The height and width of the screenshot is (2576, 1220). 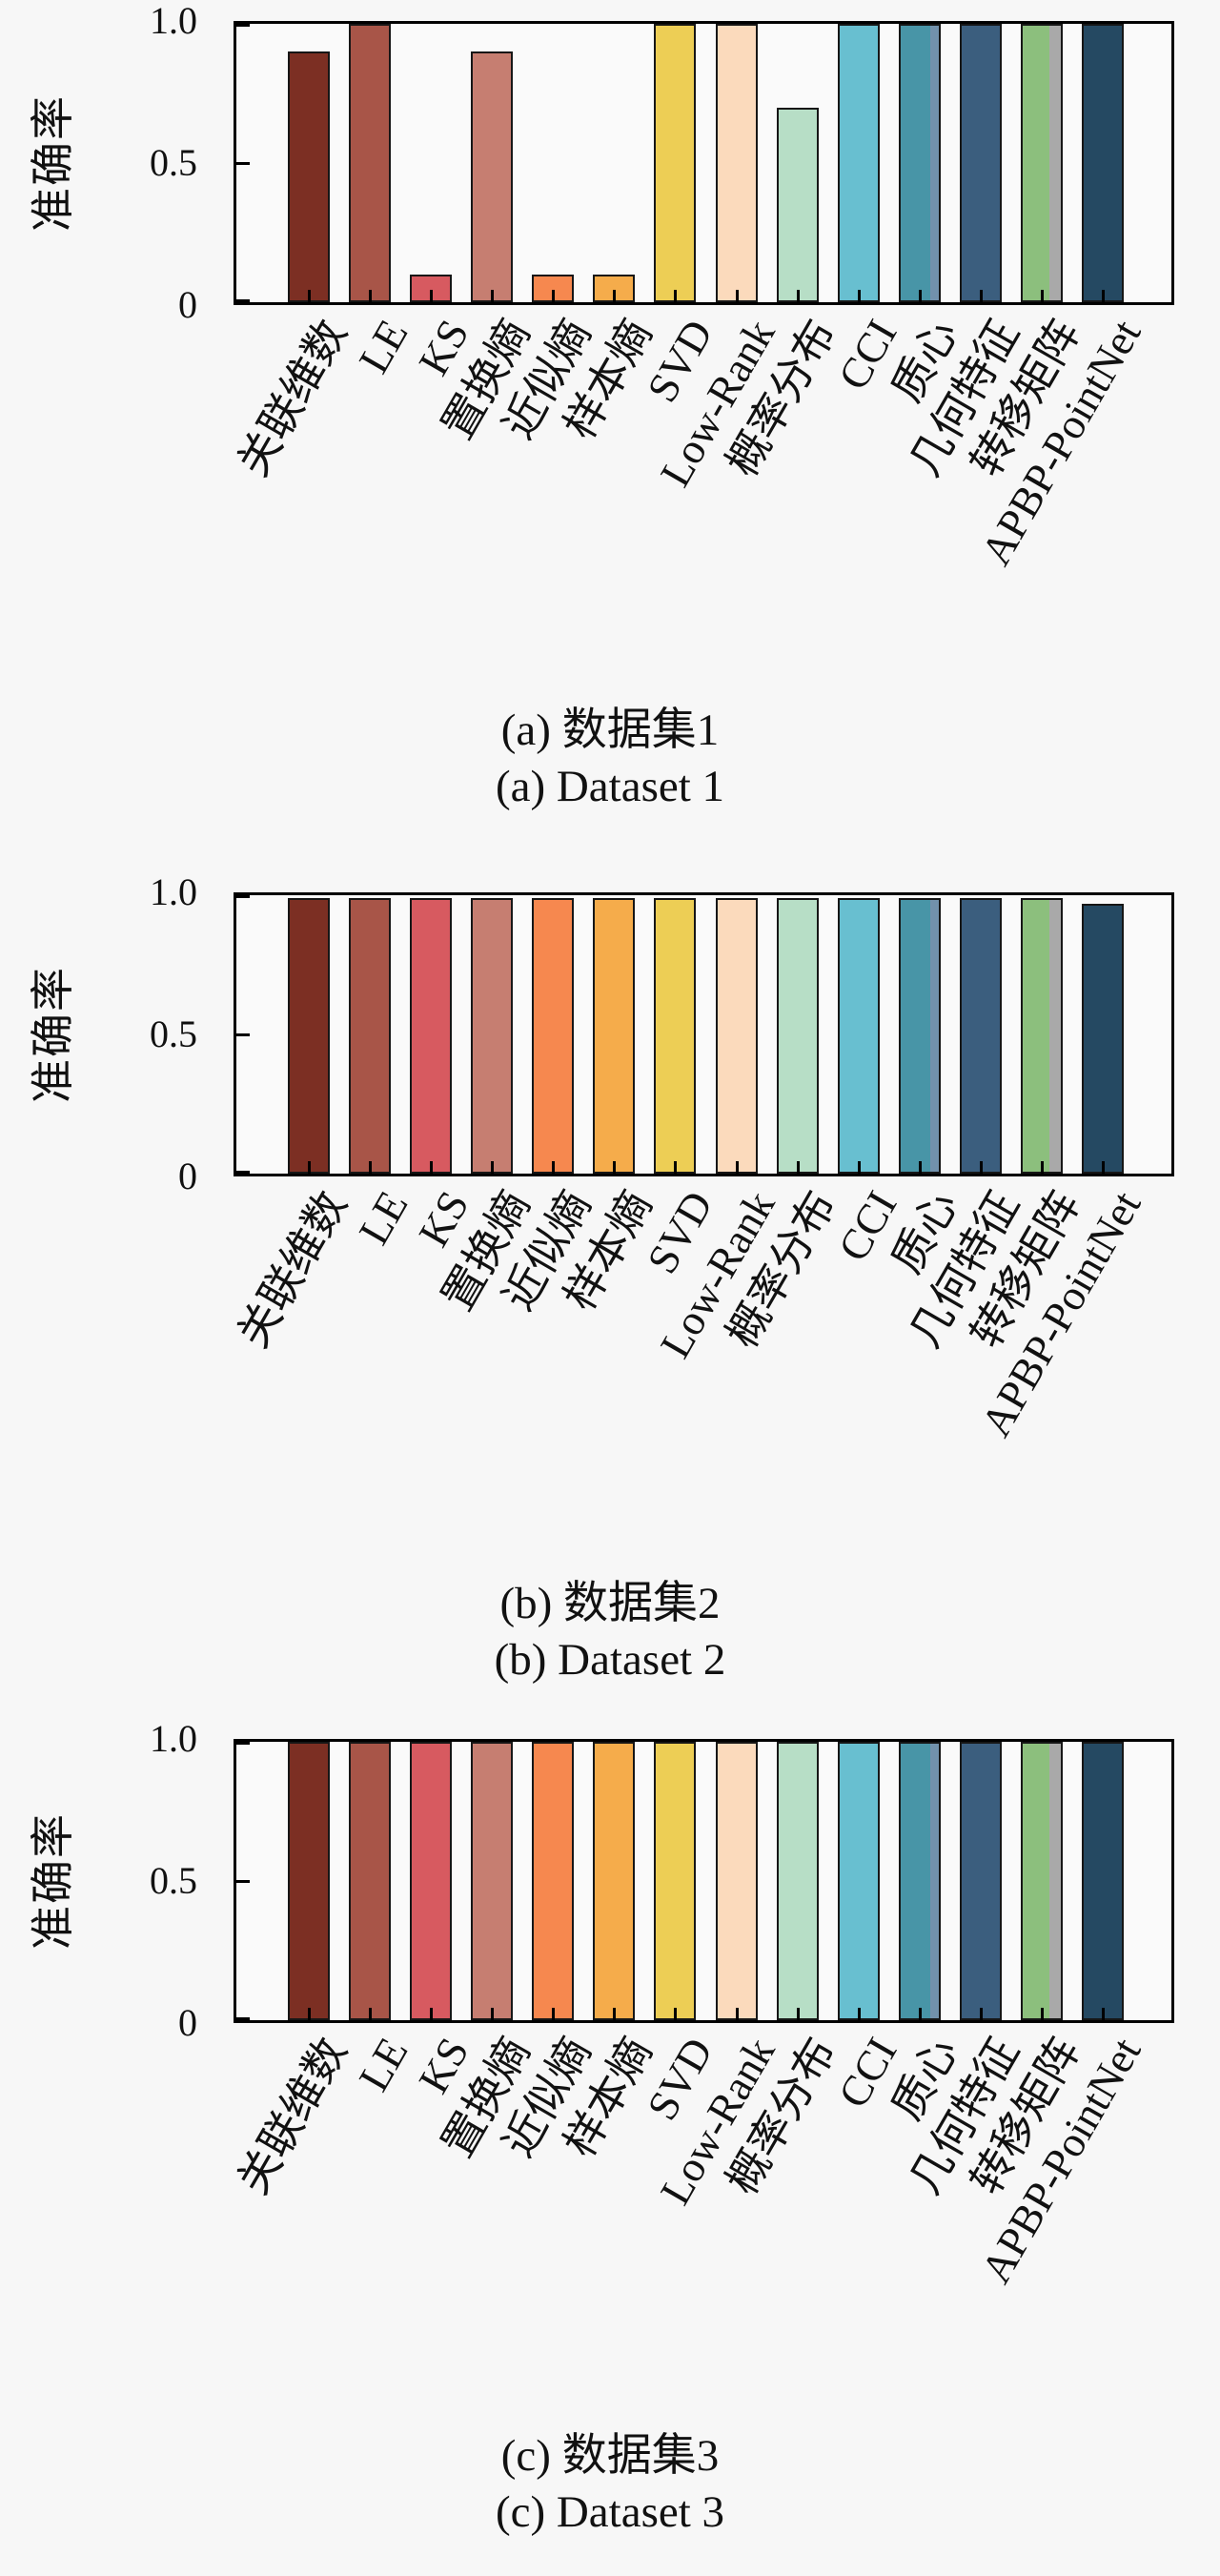 I want to click on x-tick-label-近似熵: 近似熵, so click(x=547, y=2097).